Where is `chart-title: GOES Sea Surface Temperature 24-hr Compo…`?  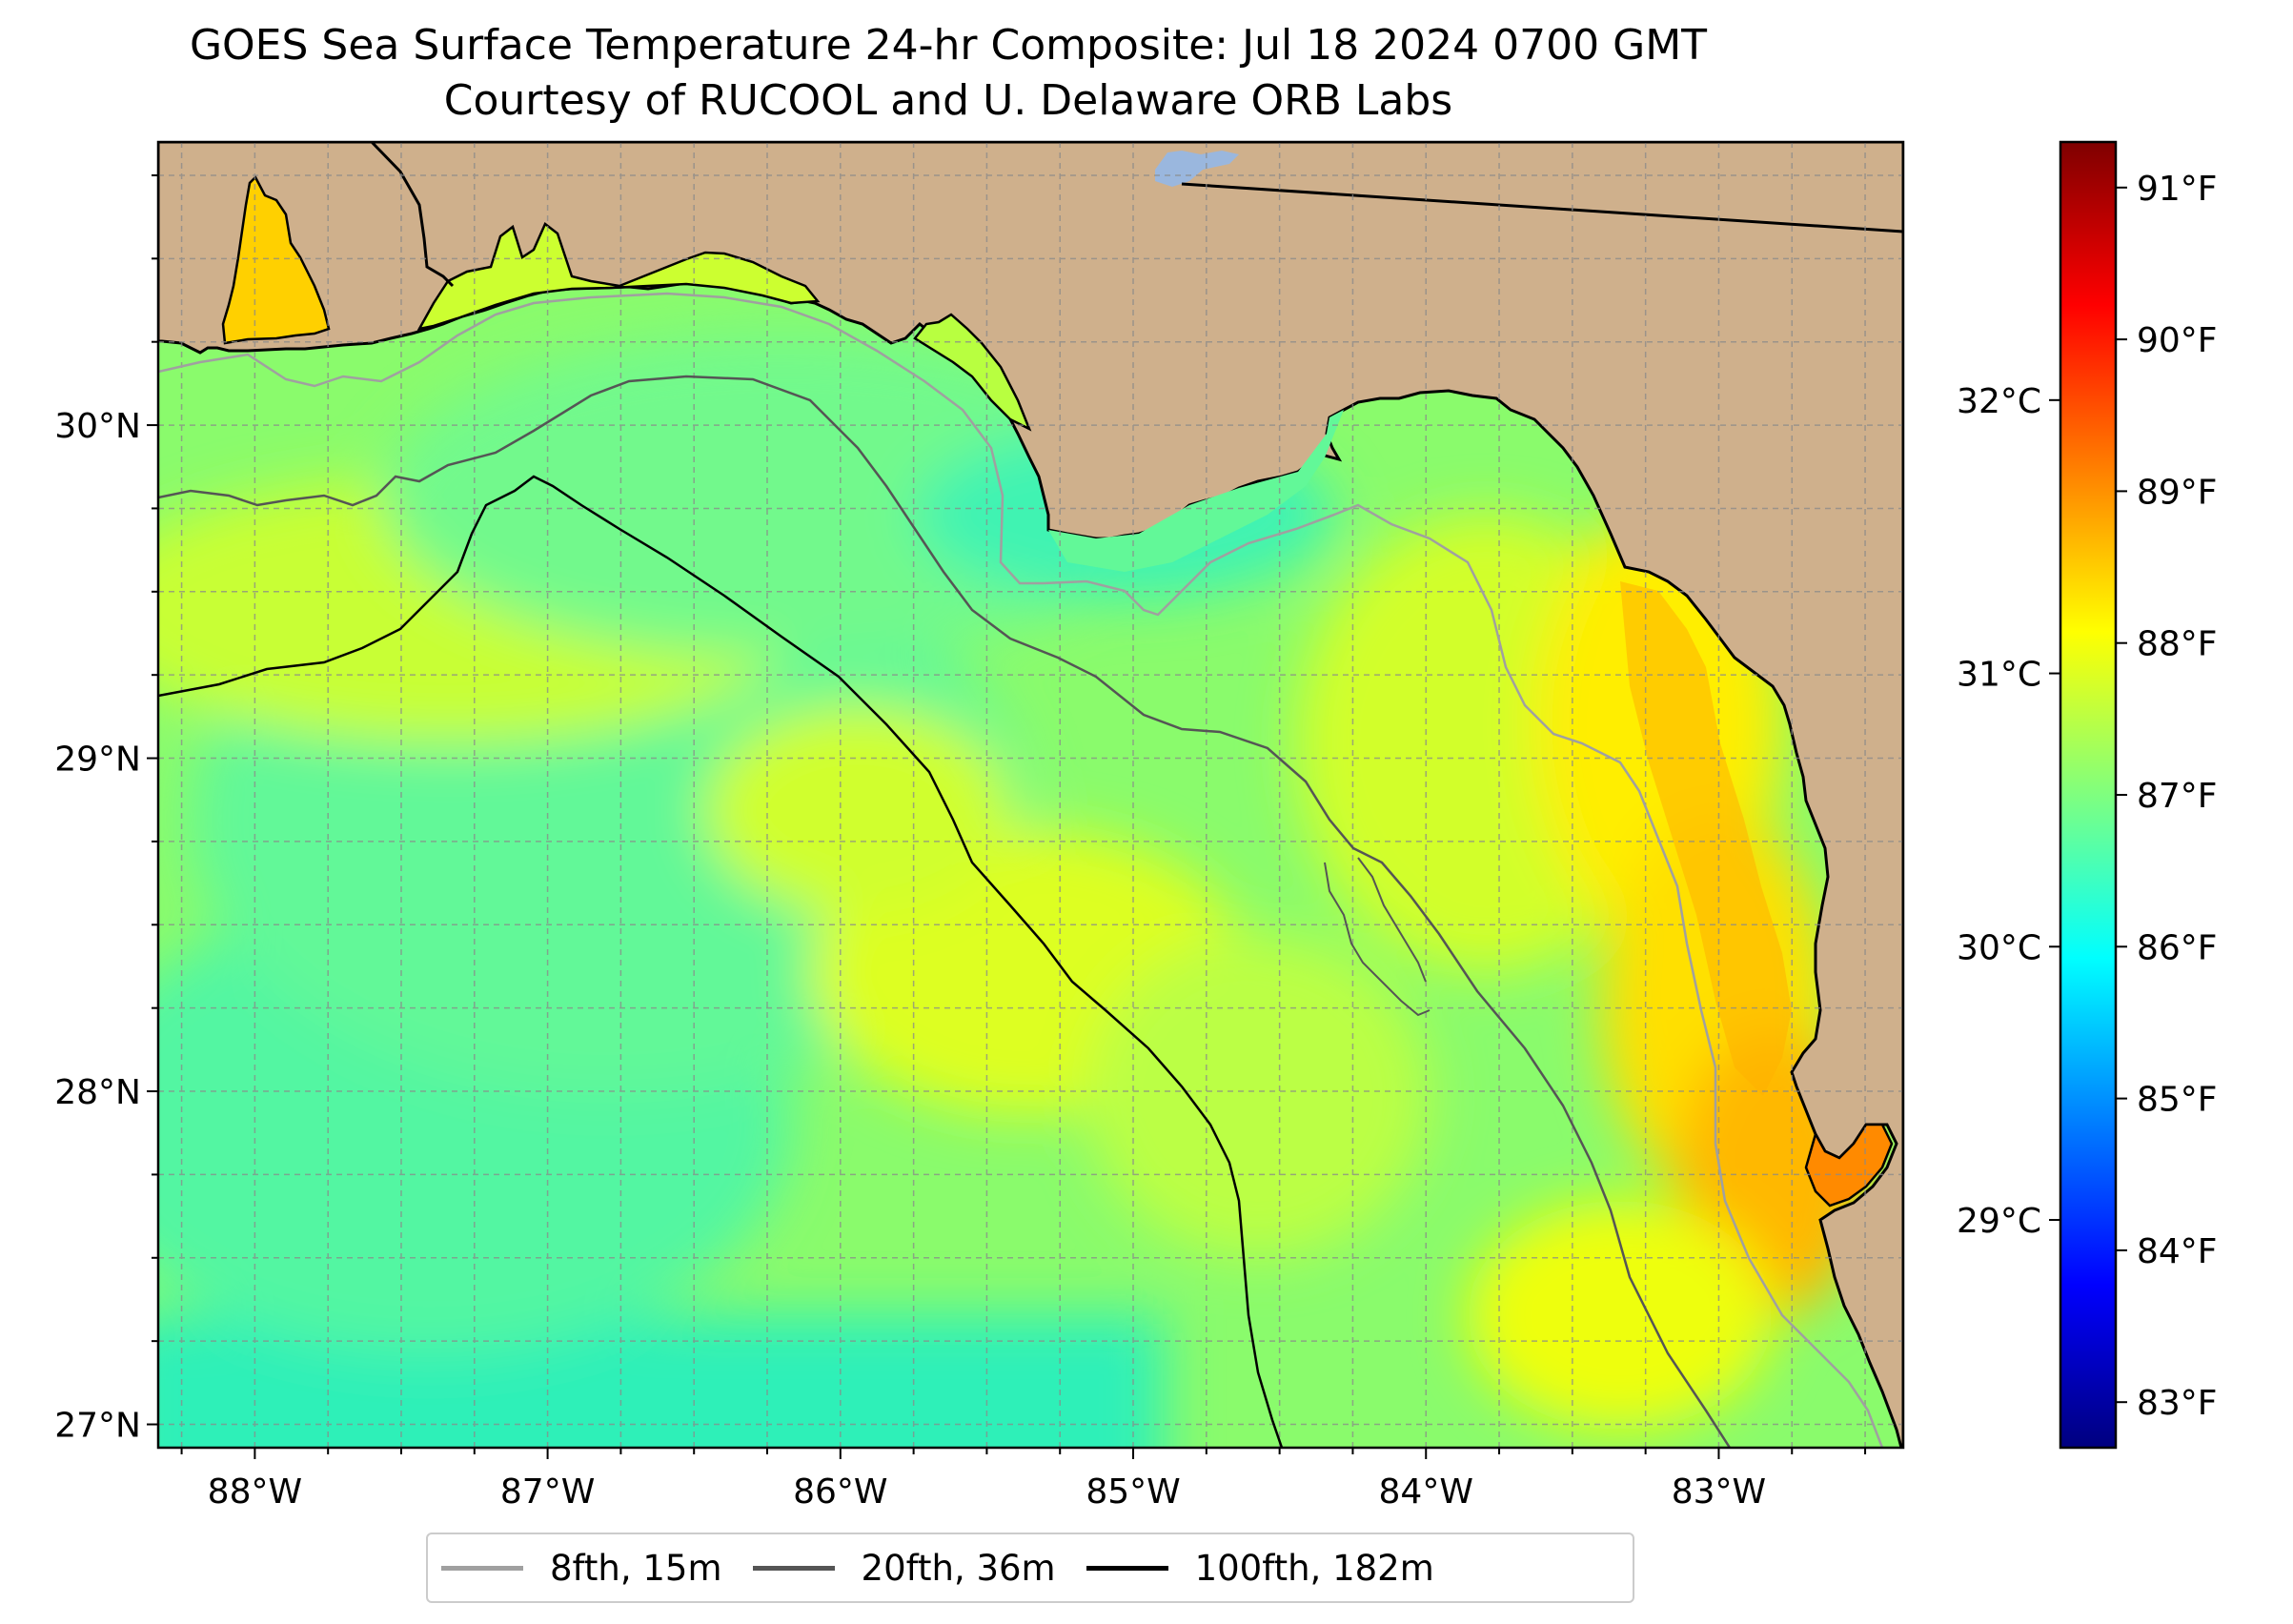 chart-title: GOES Sea Surface Temperature 24-hr Compo… is located at coordinates (949, 45).